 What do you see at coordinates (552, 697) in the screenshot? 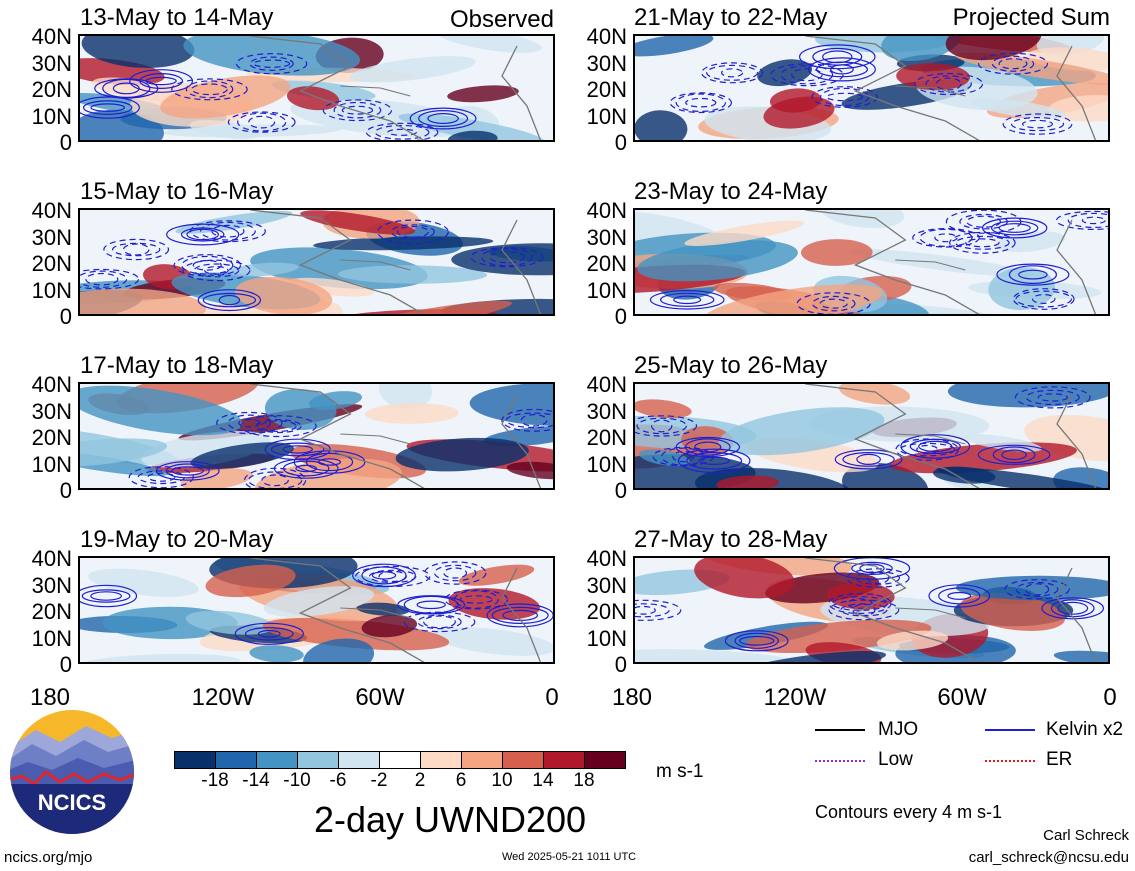
I see `lon-label-0-left: 0` at bounding box center [552, 697].